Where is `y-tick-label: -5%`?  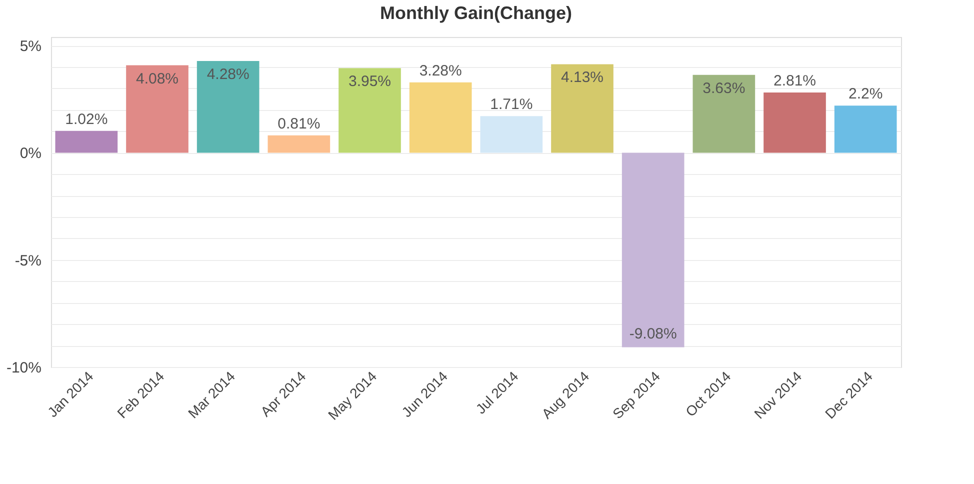
y-tick-label: -5% is located at coordinates (28, 261).